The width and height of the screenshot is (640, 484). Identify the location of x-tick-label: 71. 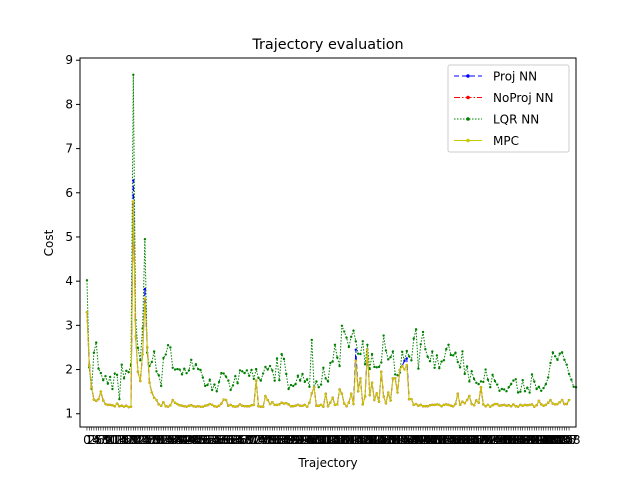
(251, 440).